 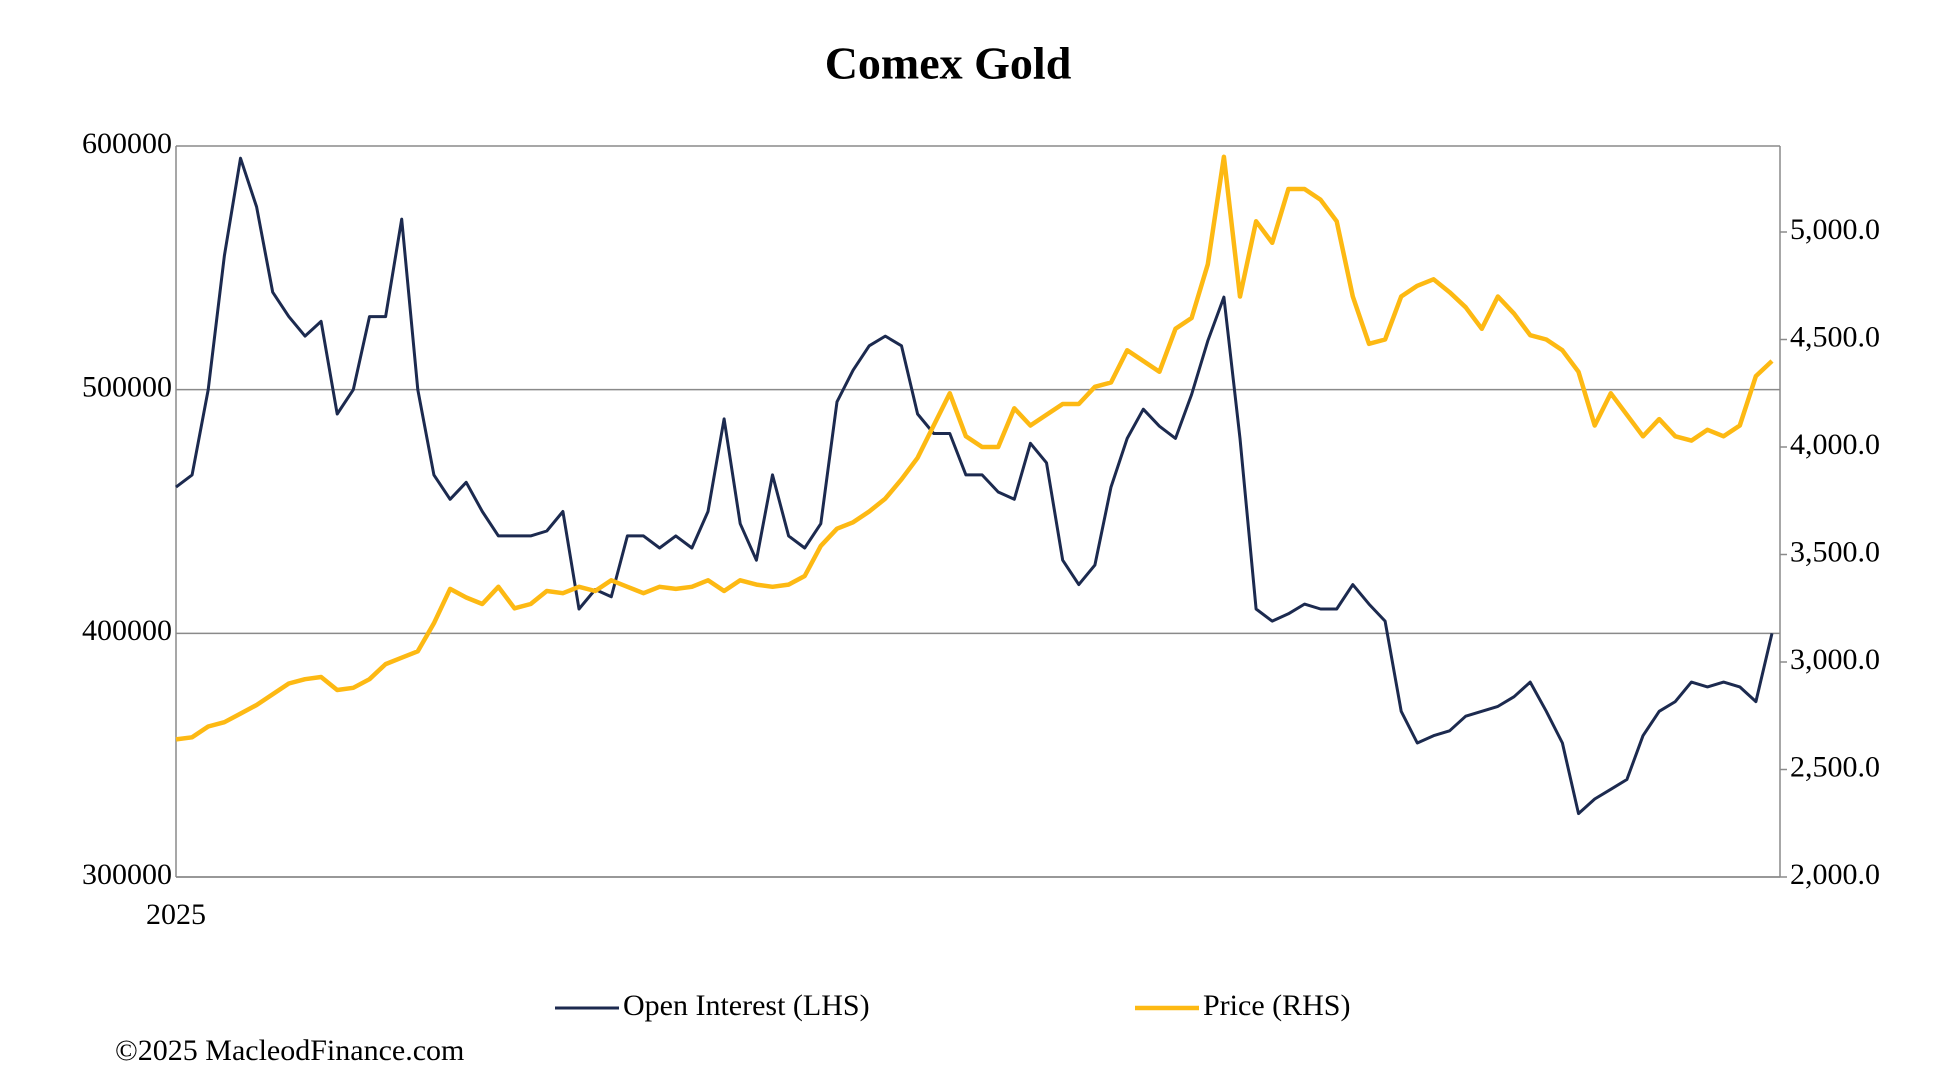 I want to click on y2-tick-label: 4,000.0, so click(x=1835, y=444).